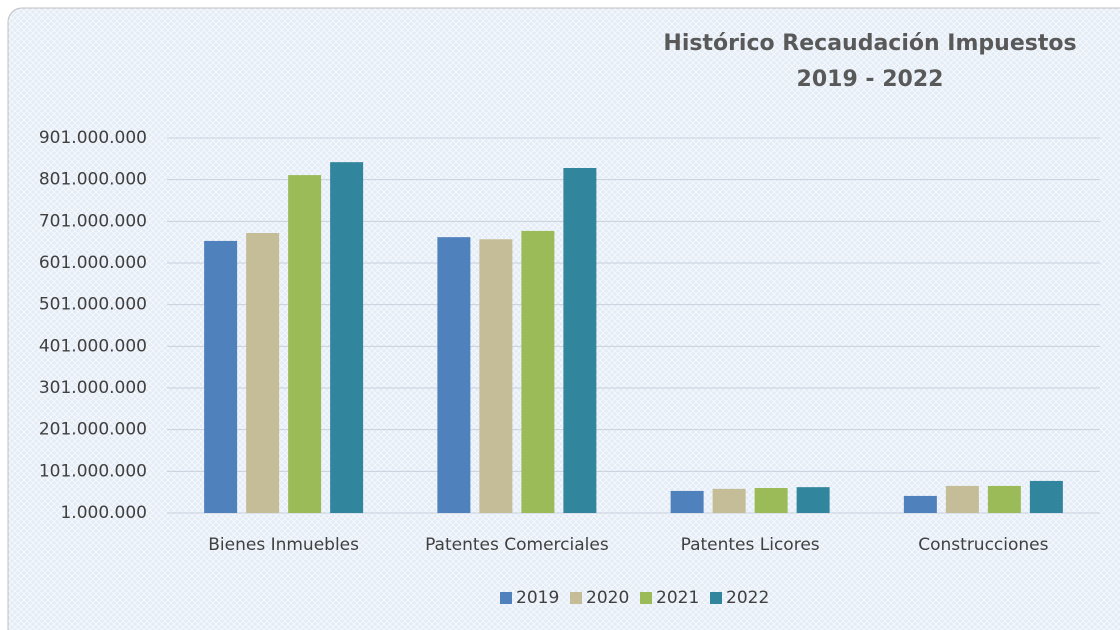  Describe the element at coordinates (93, 180) in the screenshot. I see `y-tick-label: 801.000.000` at that location.